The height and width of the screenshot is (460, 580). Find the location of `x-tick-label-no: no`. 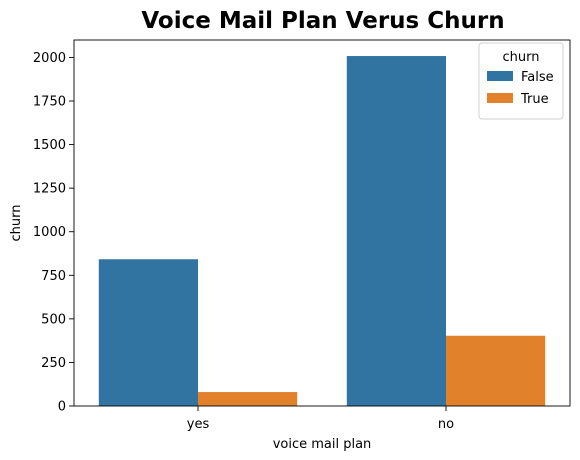

x-tick-label-no: no is located at coordinates (446, 424).